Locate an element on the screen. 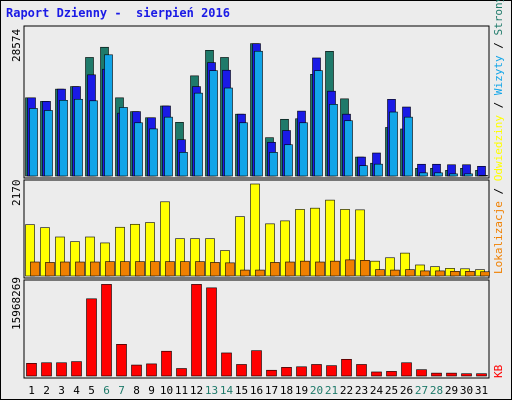  x-tick-label-day-23: 23 is located at coordinates (361, 390).